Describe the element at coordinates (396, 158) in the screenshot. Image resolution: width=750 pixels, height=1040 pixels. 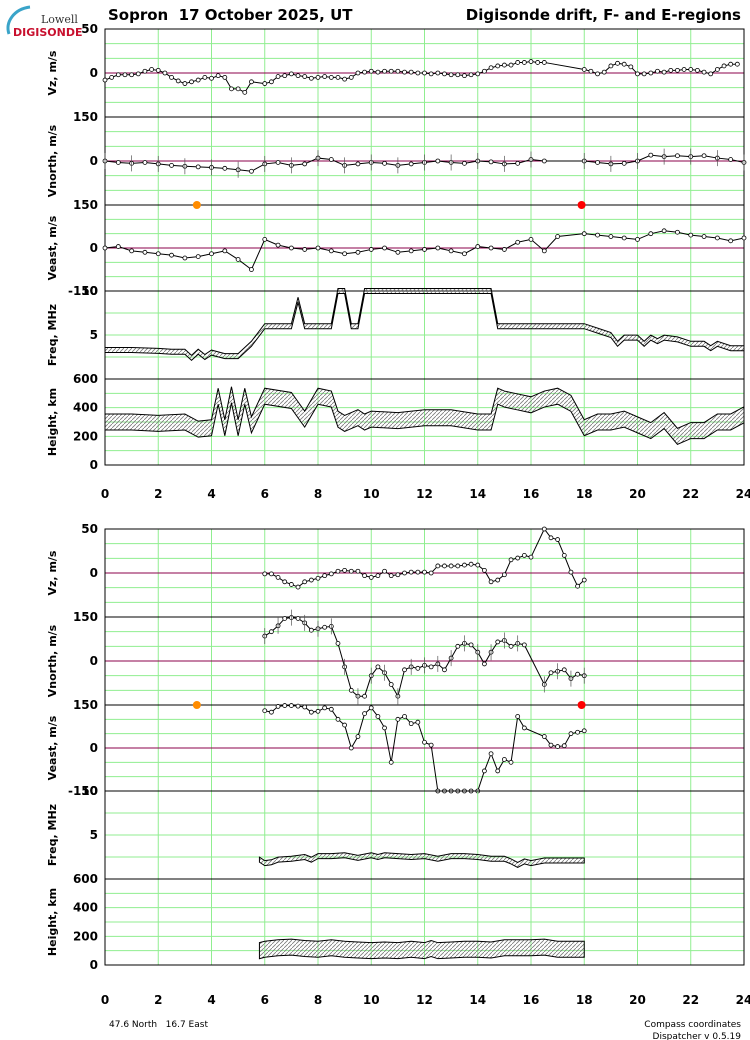
I see `panel-vnorth: 150 0 Vnorth, m/s` at that location.